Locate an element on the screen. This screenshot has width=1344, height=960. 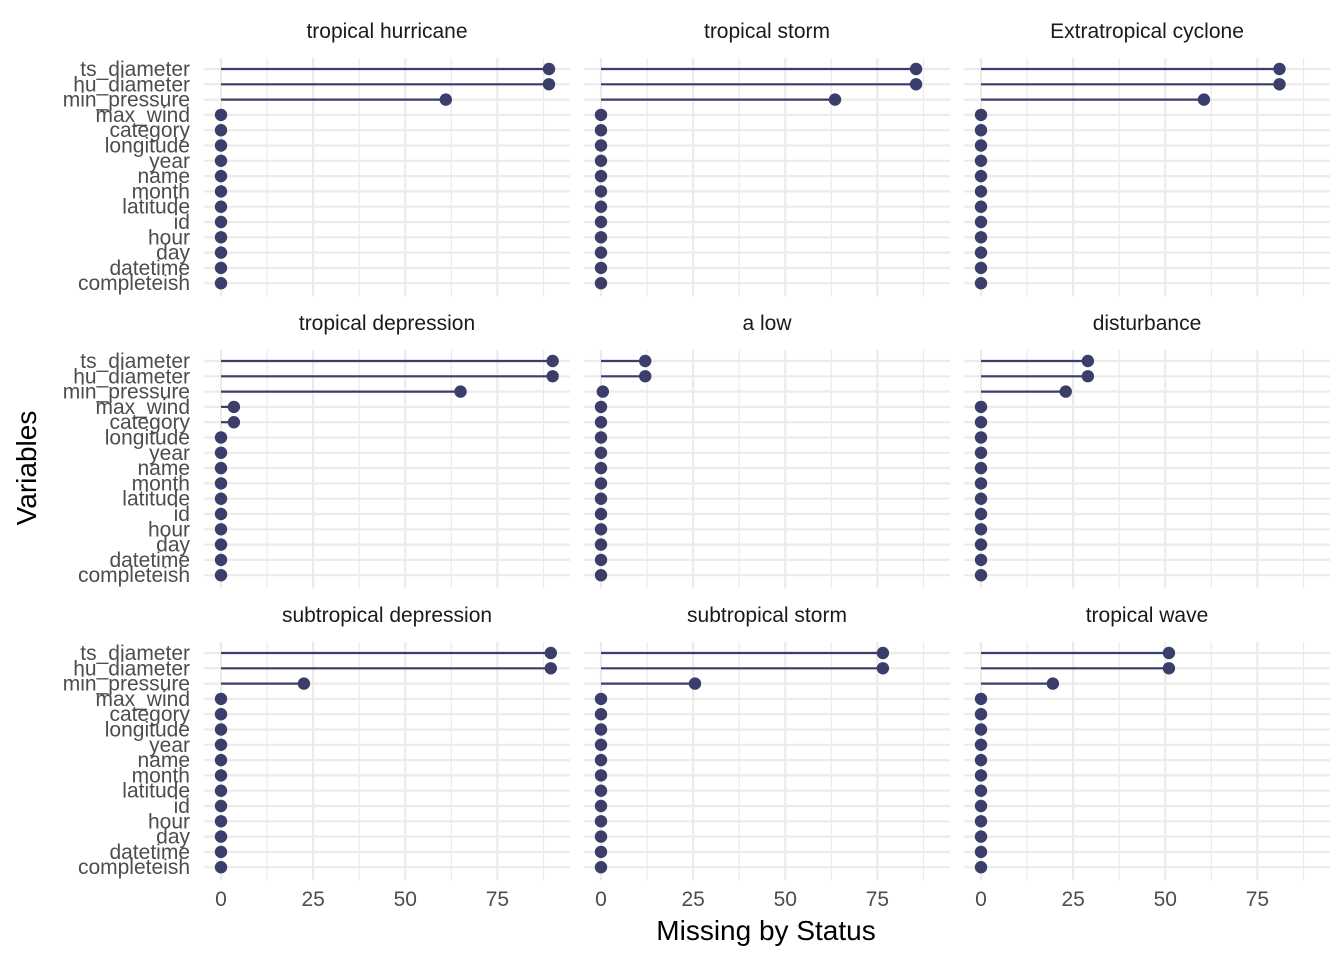
y-tick-label: longitude is located at coordinates (147, 146).